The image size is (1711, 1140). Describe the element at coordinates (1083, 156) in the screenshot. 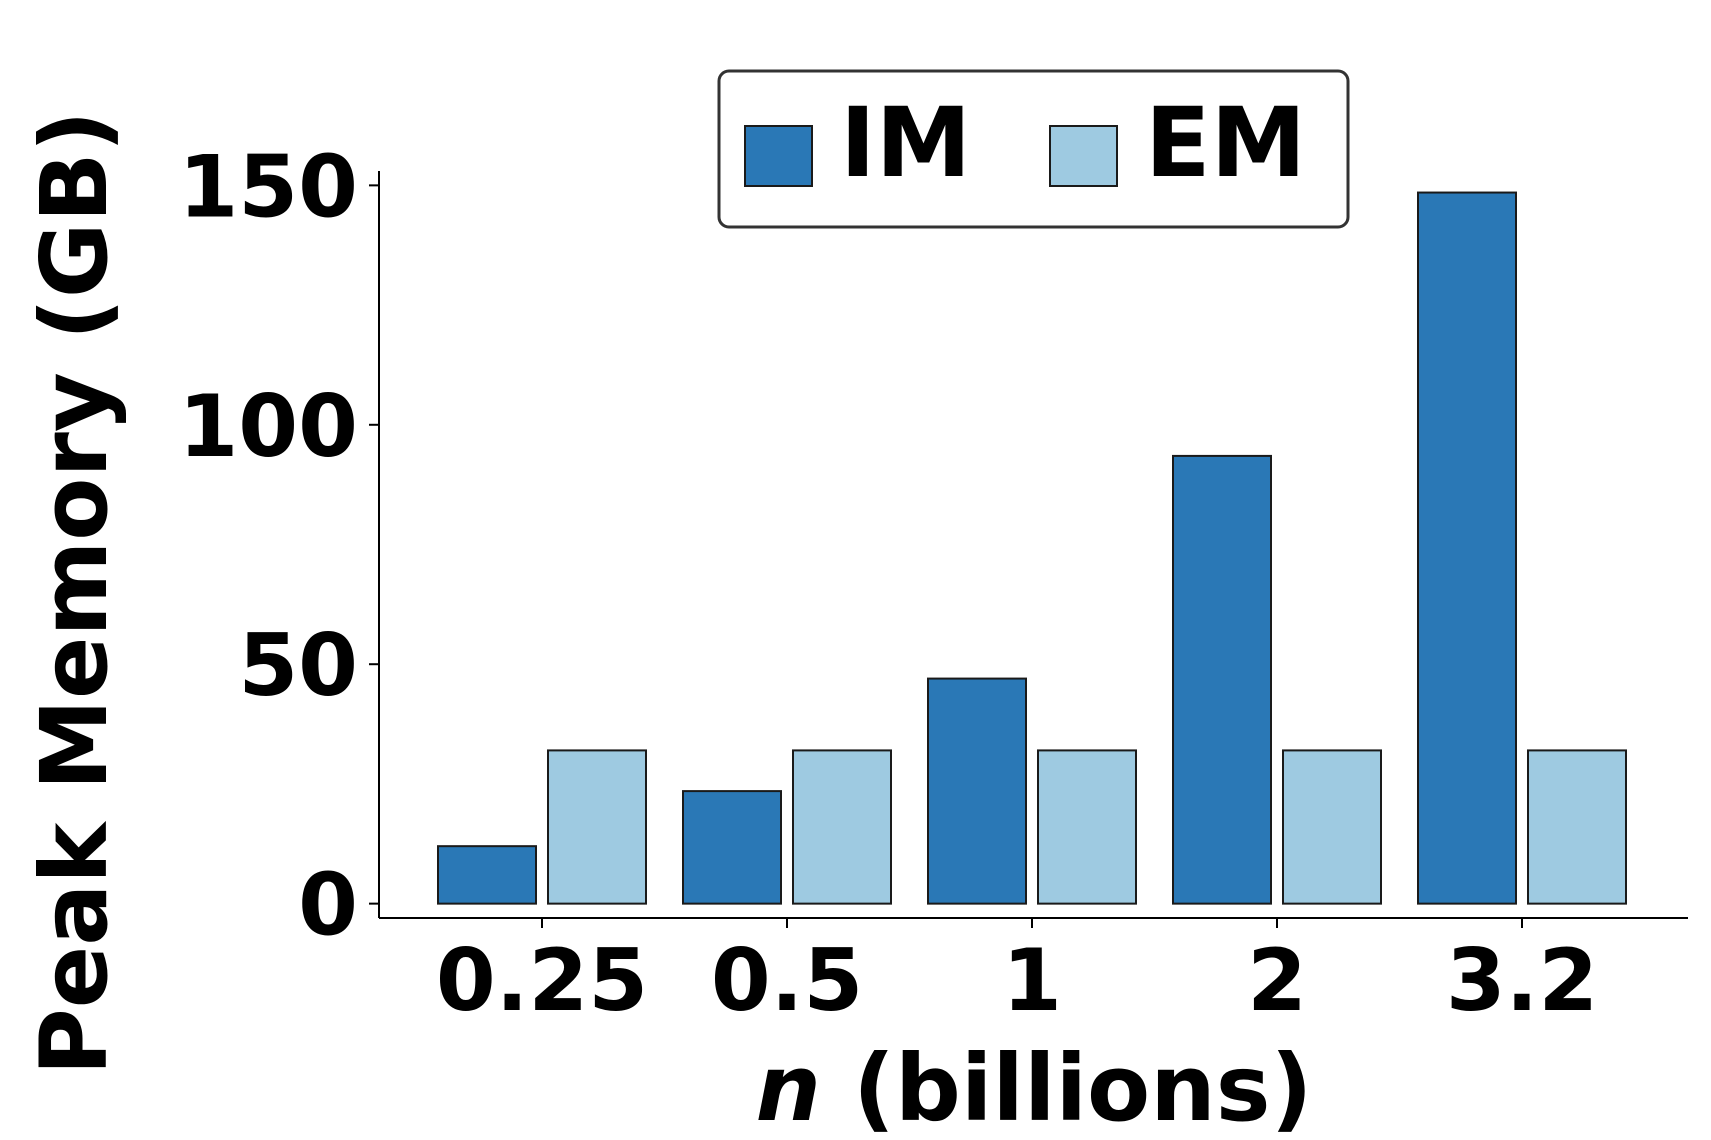

I see `legend-swatch-em` at that location.